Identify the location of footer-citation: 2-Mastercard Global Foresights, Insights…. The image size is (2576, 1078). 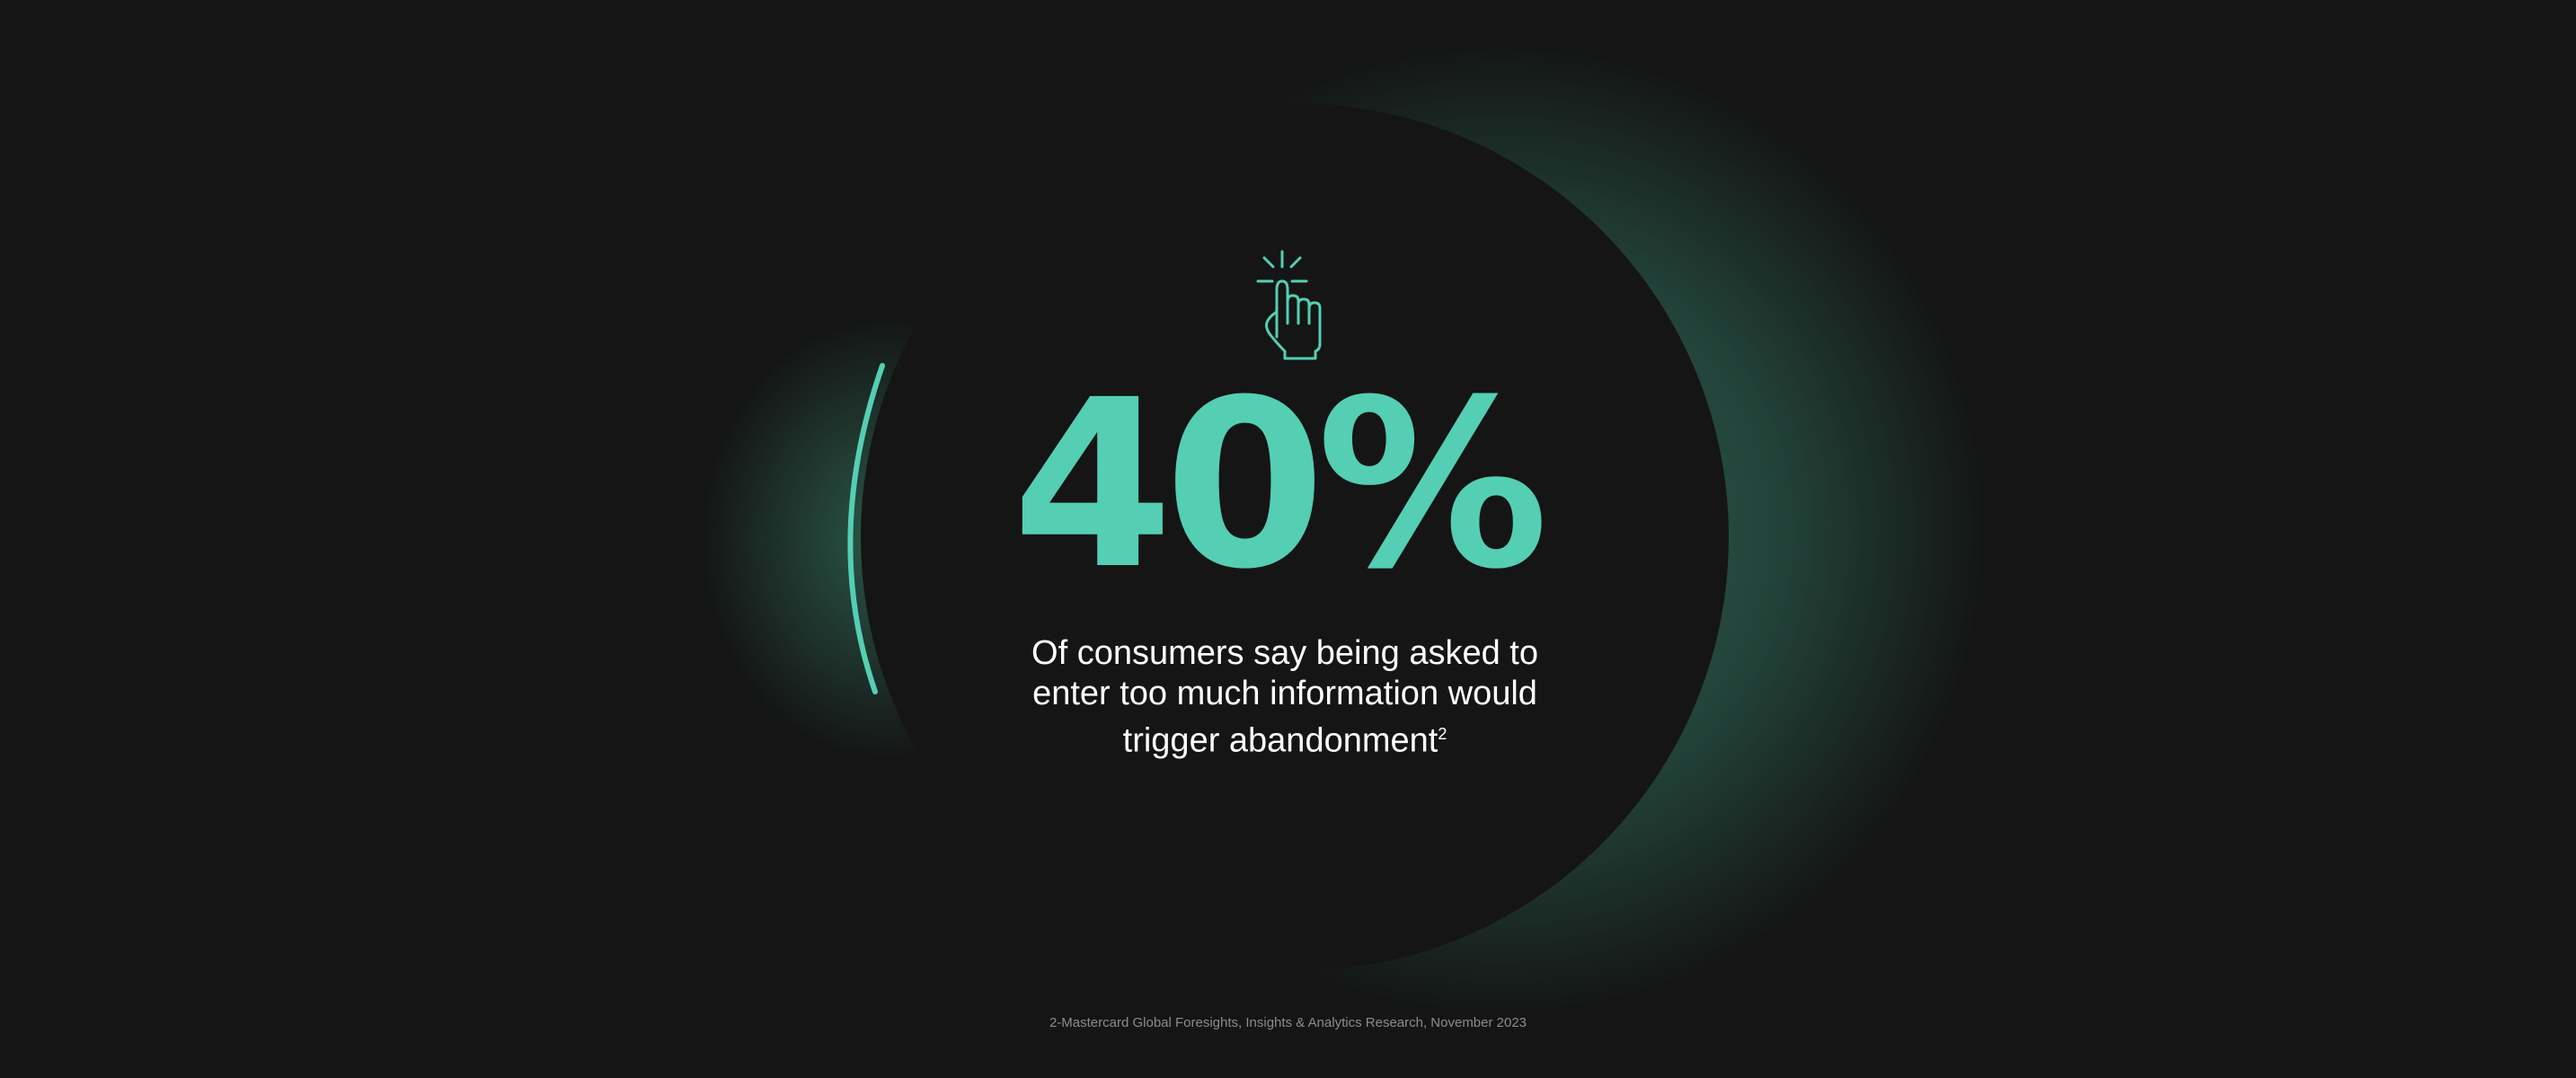
(1288, 1022).